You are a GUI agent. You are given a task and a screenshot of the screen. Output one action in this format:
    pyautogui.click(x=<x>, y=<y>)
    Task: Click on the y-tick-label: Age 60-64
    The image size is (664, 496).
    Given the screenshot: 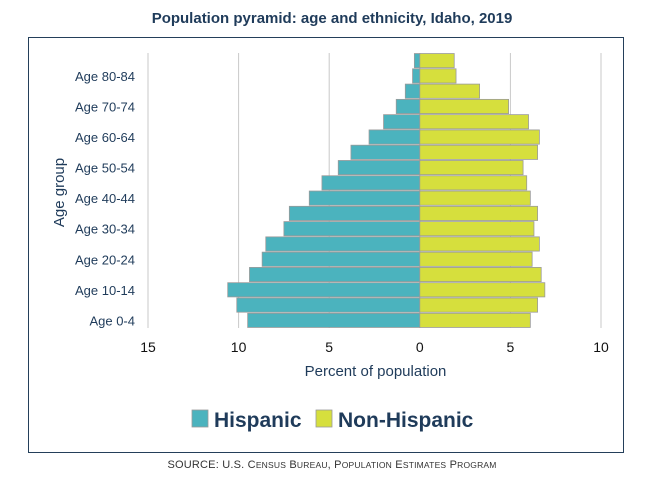 What is the action you would take?
    pyautogui.click(x=105, y=137)
    